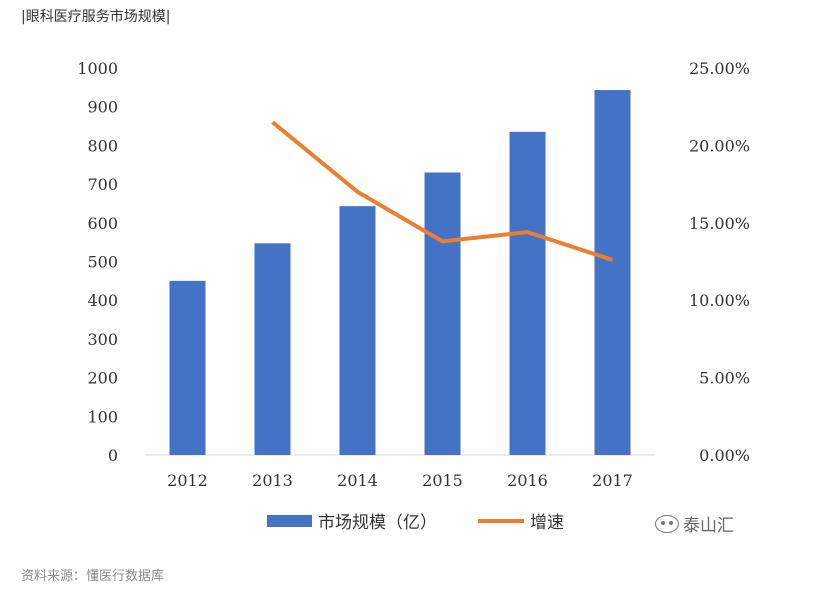 The width and height of the screenshot is (830, 591). What do you see at coordinates (102, 107) in the screenshot?
I see `left-tick-label: 900` at bounding box center [102, 107].